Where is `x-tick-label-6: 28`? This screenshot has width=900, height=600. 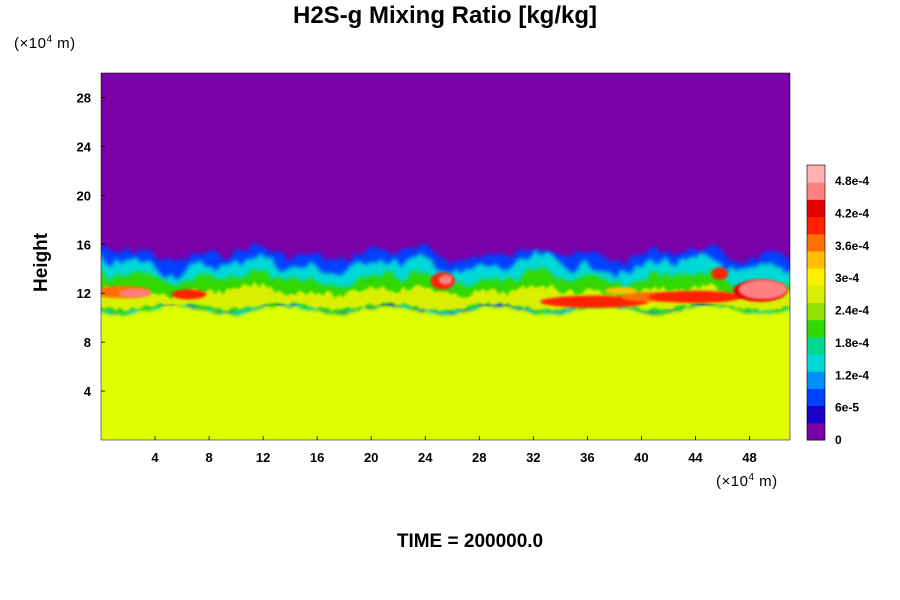
x-tick-label-6: 28 is located at coordinates (479, 457).